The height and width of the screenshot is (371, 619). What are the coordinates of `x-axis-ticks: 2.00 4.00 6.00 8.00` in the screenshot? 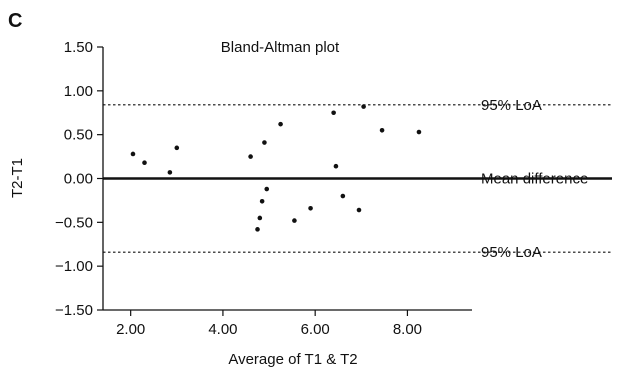 It's located at (269, 324).